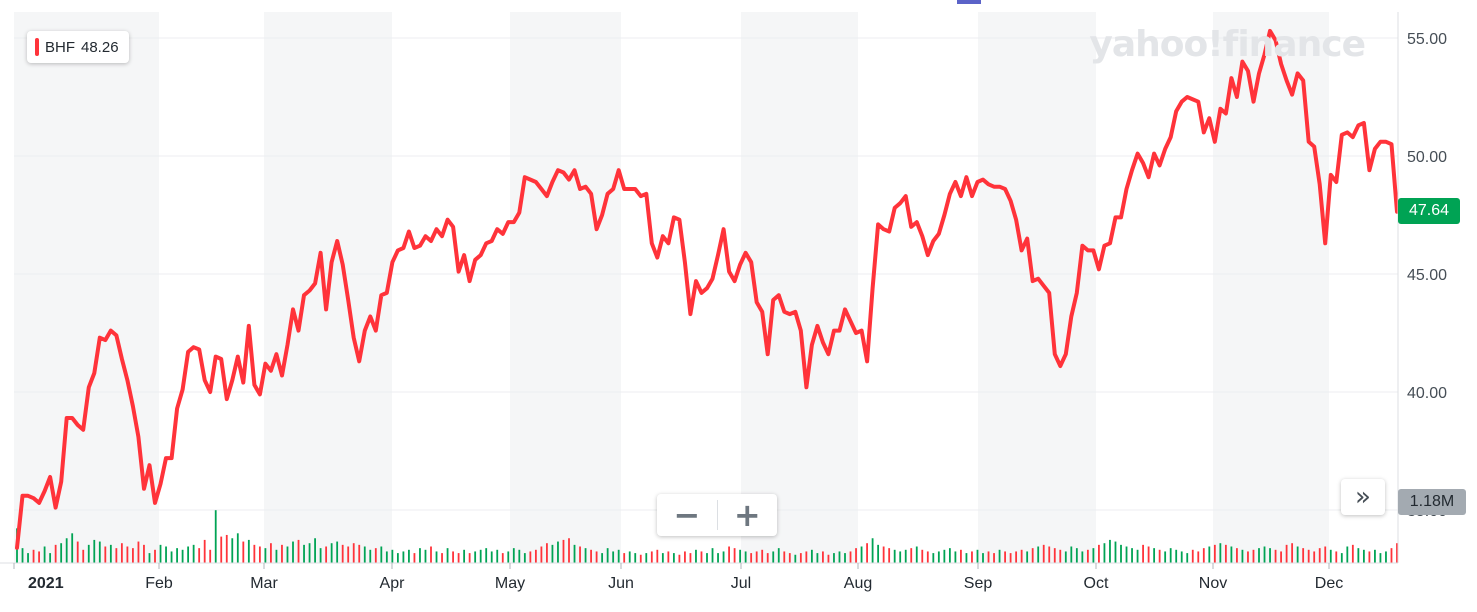 The image size is (1477, 612). Describe the element at coordinates (264, 583) in the screenshot. I see `x-tick-label: Mar` at that location.